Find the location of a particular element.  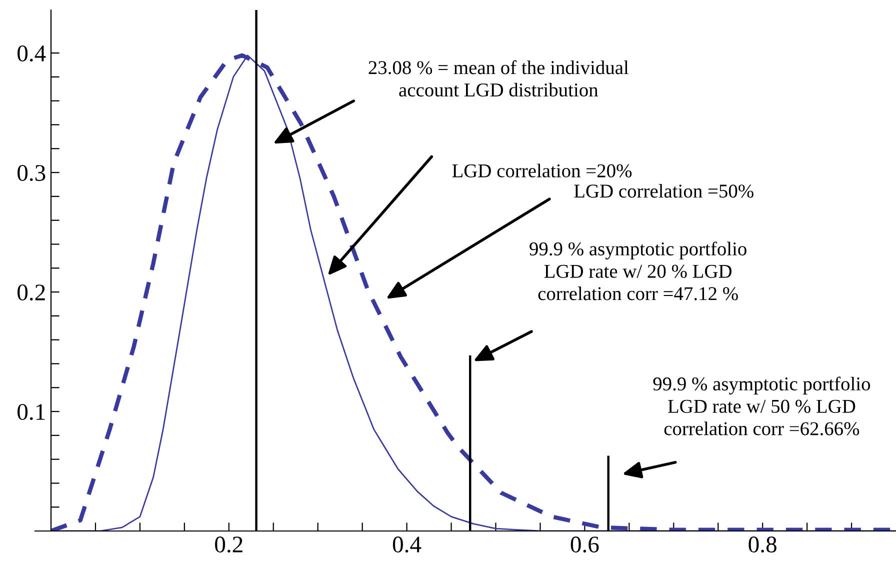

annotation: 99.9 % asymptotic portfolio LGD rate w/ 20 % LGD correlation corr =47.12 % is located at coordinates (638, 271).